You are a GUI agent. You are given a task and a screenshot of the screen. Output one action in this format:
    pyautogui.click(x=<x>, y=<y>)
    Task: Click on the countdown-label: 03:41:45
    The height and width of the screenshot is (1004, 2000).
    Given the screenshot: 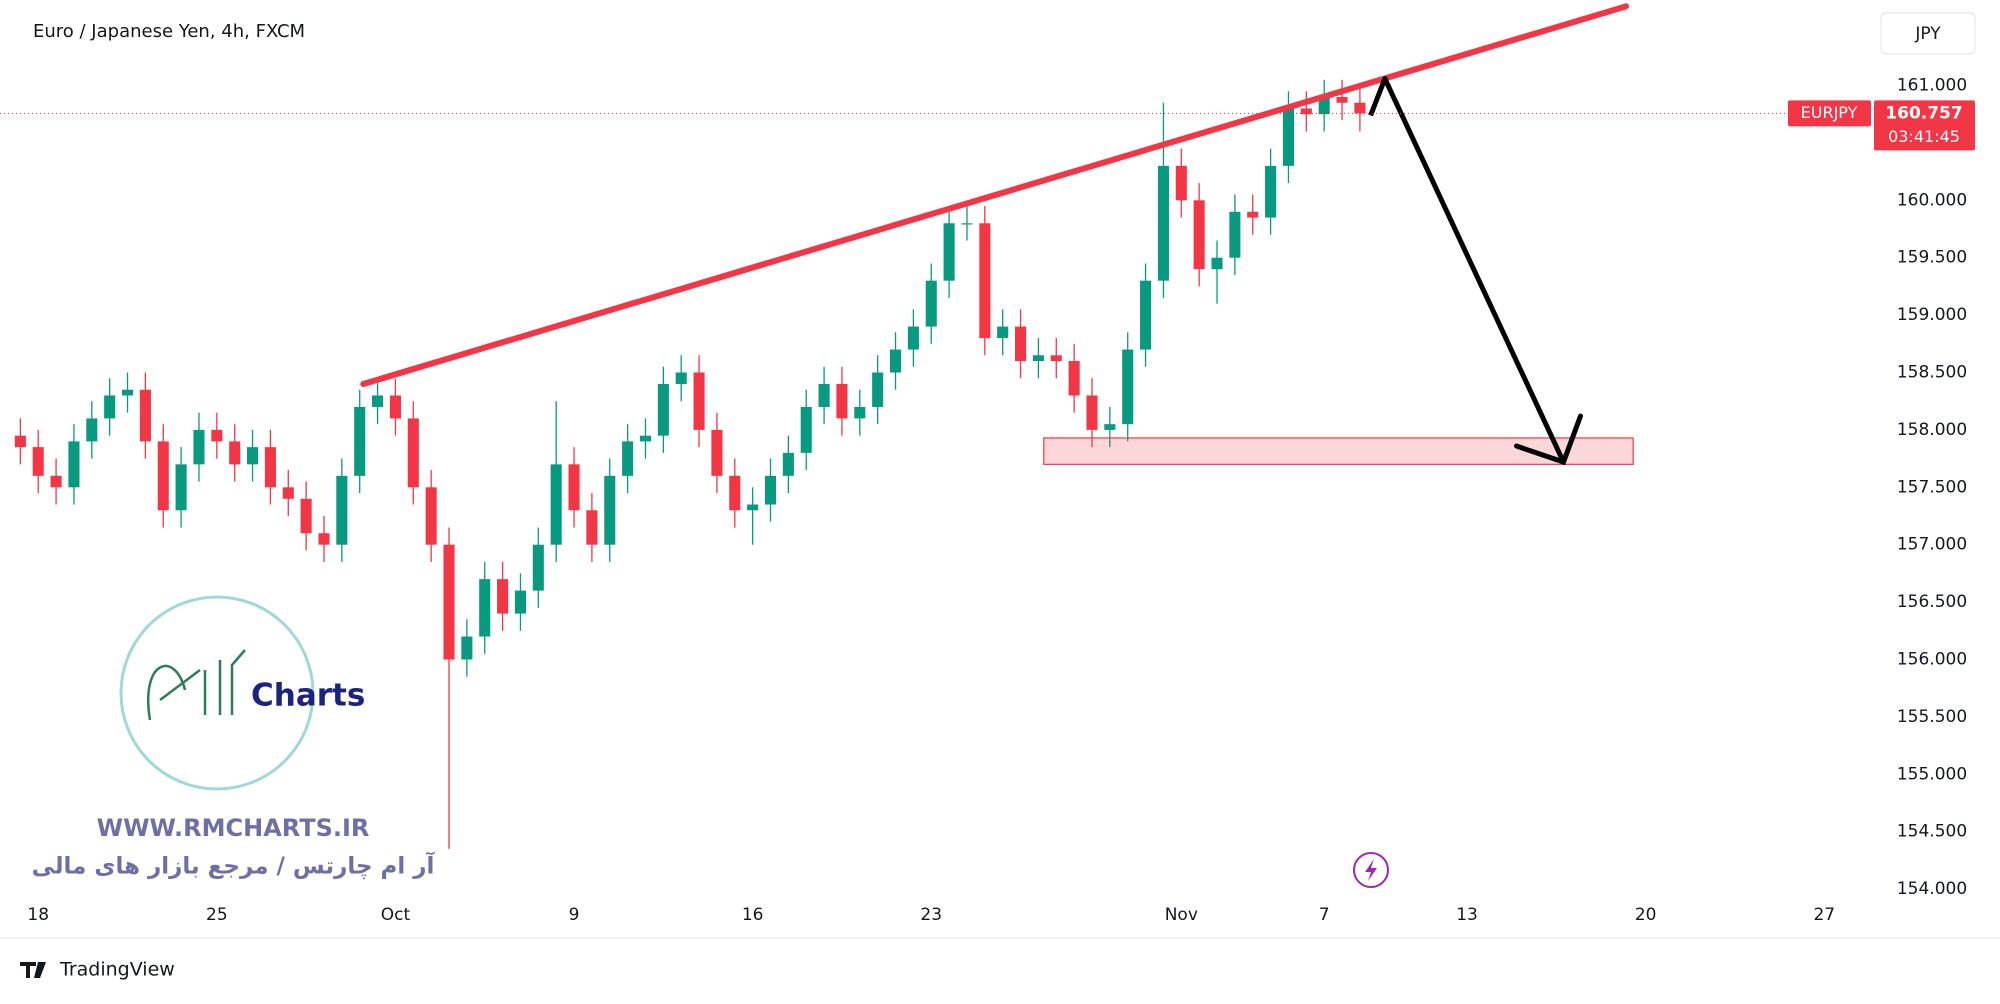 What is the action you would take?
    pyautogui.click(x=1924, y=136)
    